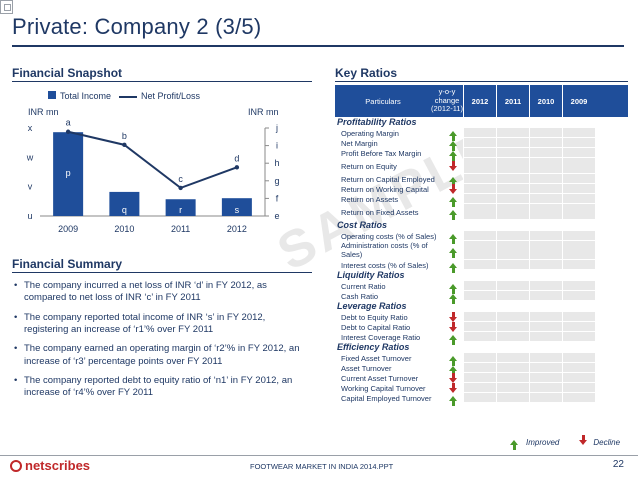 The image size is (638, 479). I want to click on x-tick-label: 2009, so click(68, 229).